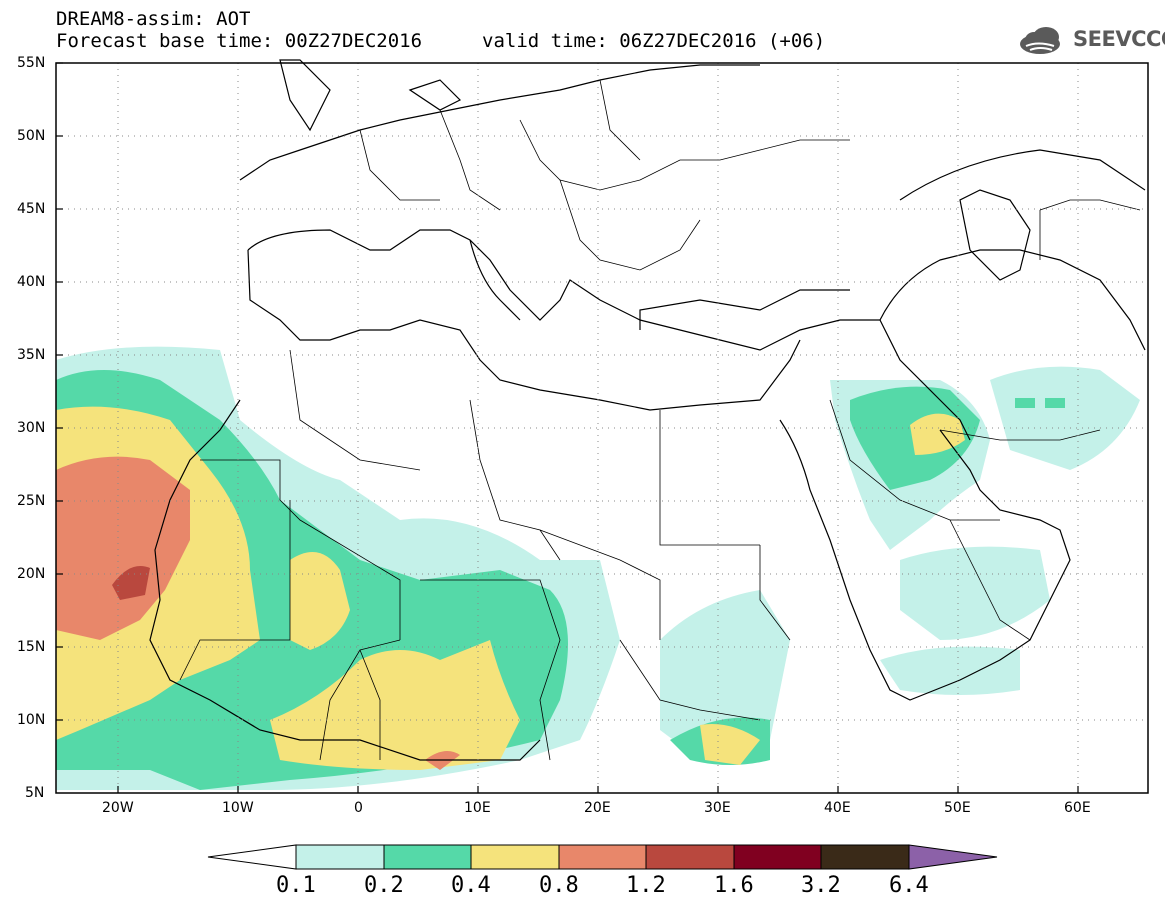 The height and width of the screenshot is (905, 1165). Describe the element at coordinates (296, 885) in the screenshot. I see `colorbar-label-0: 0.1` at that location.